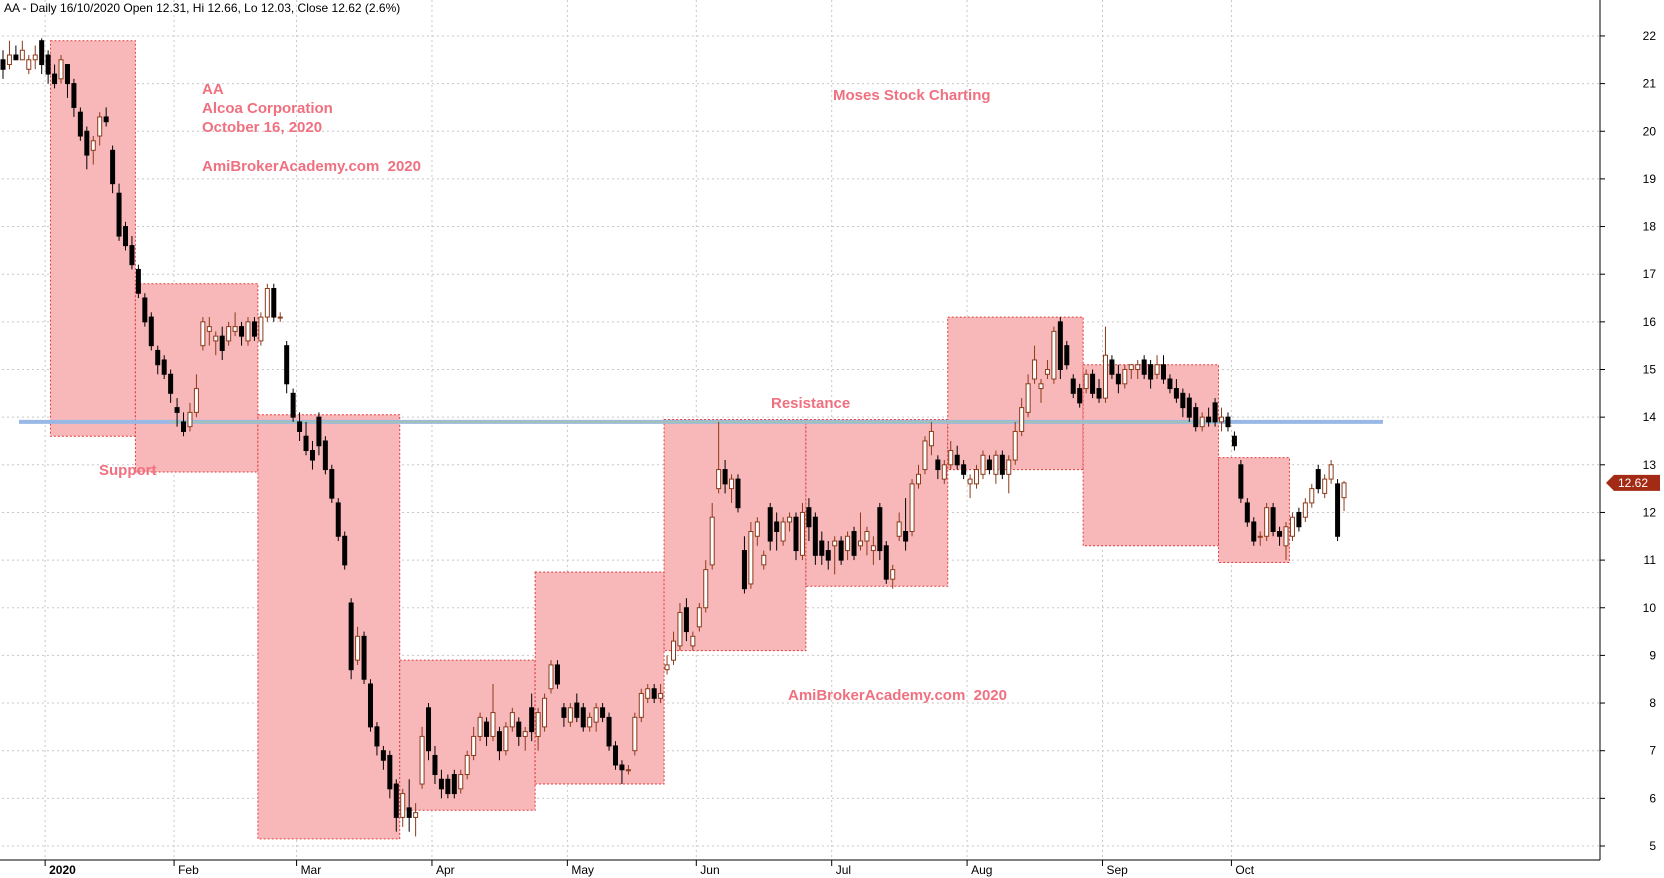  What do you see at coordinates (1633, 482) in the screenshot?
I see `last-close-tag-shape` at bounding box center [1633, 482].